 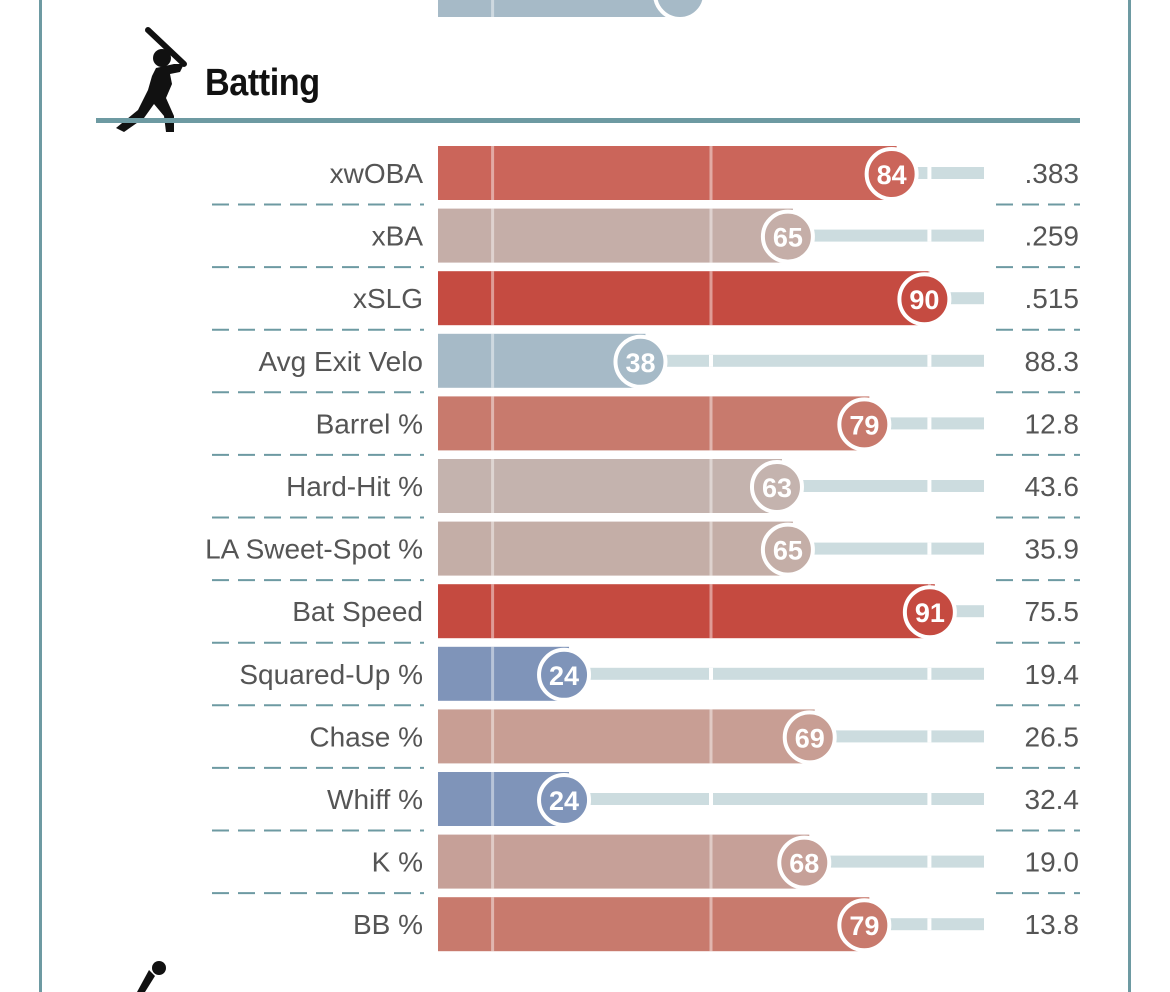 I want to click on stat-label: xBA, so click(x=398, y=236).